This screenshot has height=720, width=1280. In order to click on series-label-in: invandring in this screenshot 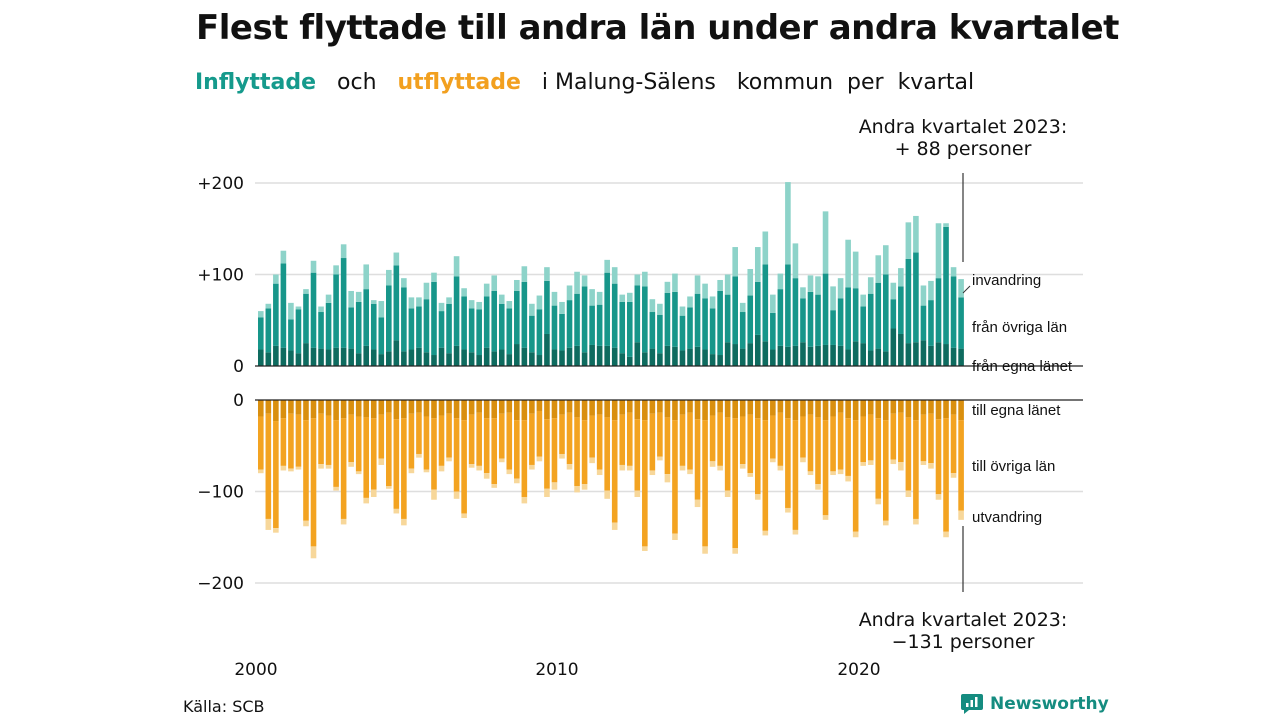, I will do `click(1006, 280)`.